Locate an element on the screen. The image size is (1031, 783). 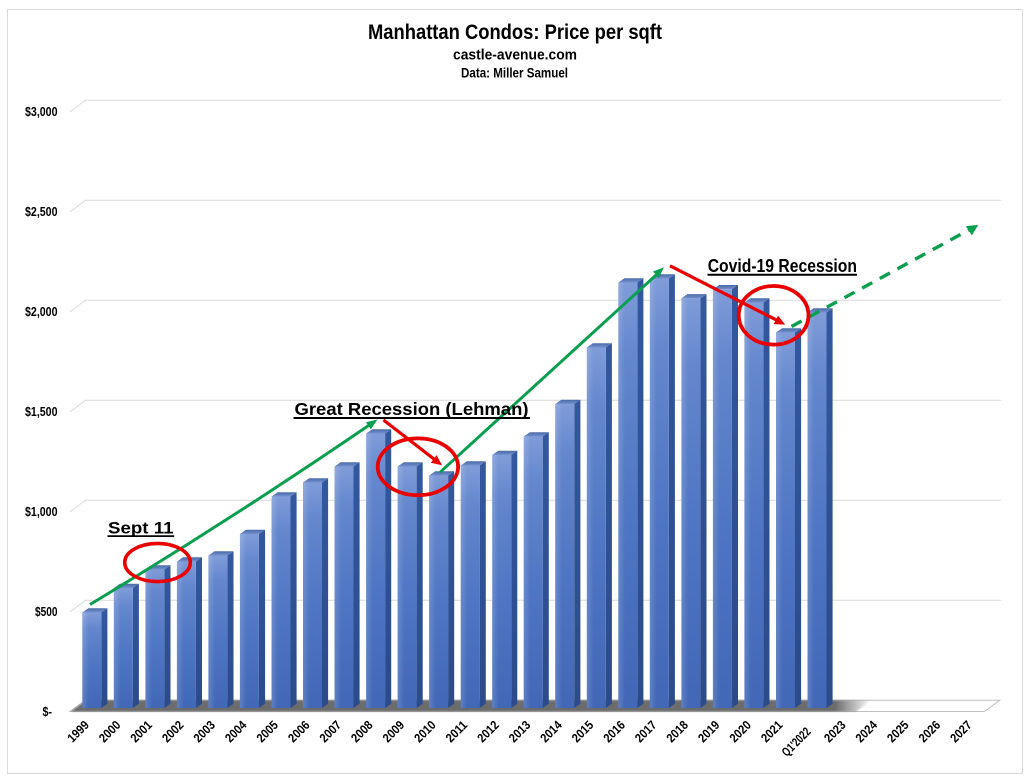
svg-text: $3,000 is located at coordinates (41, 112).